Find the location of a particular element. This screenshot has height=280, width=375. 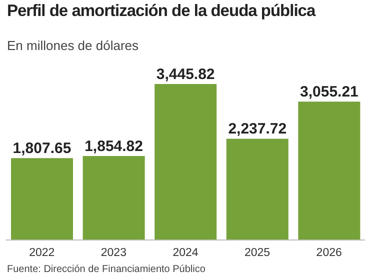

x-tick-label: 2026 is located at coordinates (329, 253).